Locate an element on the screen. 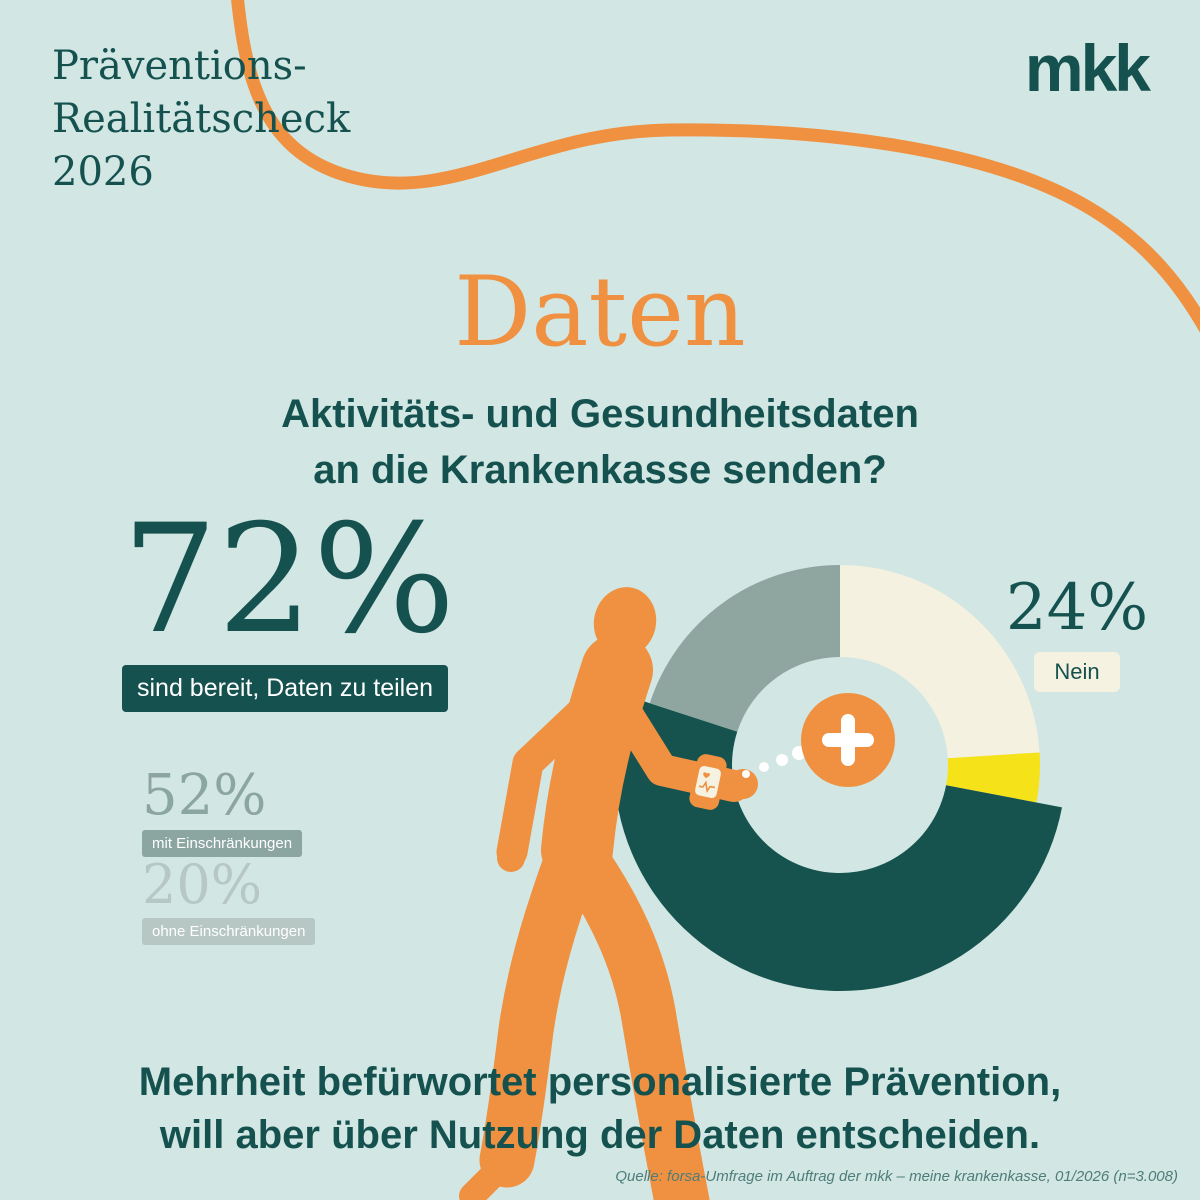 This screenshot has height=1200, width=1200. runner-silhouette is located at coordinates (608, 893).